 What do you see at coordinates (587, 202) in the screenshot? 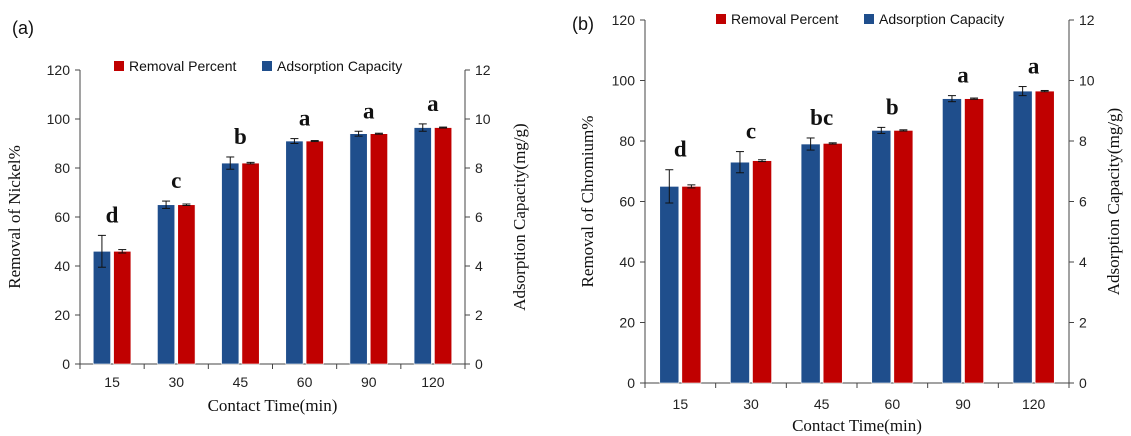
I see `y-axis-label-left: Removal of Chromium%` at bounding box center [587, 202].